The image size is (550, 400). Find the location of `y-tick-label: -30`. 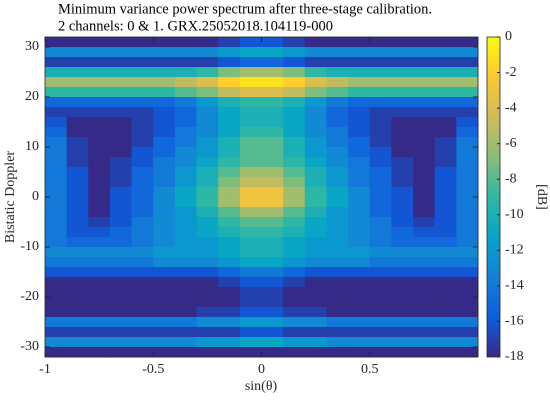

y-tick-label: -30 is located at coordinates (29, 346).